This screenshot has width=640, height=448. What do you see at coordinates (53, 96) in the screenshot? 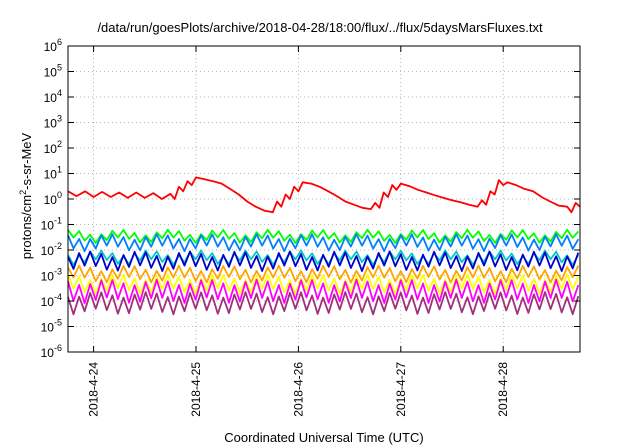
I see `y-tick-label: 10⁴` at bounding box center [53, 96].